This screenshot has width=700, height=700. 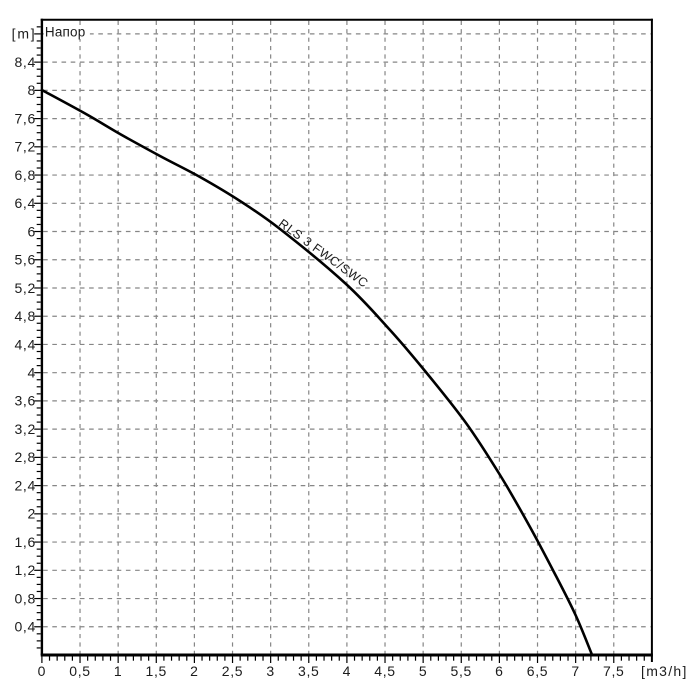 What do you see at coordinates (65, 31) in the screenshot?
I see `svg-text: Напор` at bounding box center [65, 31].